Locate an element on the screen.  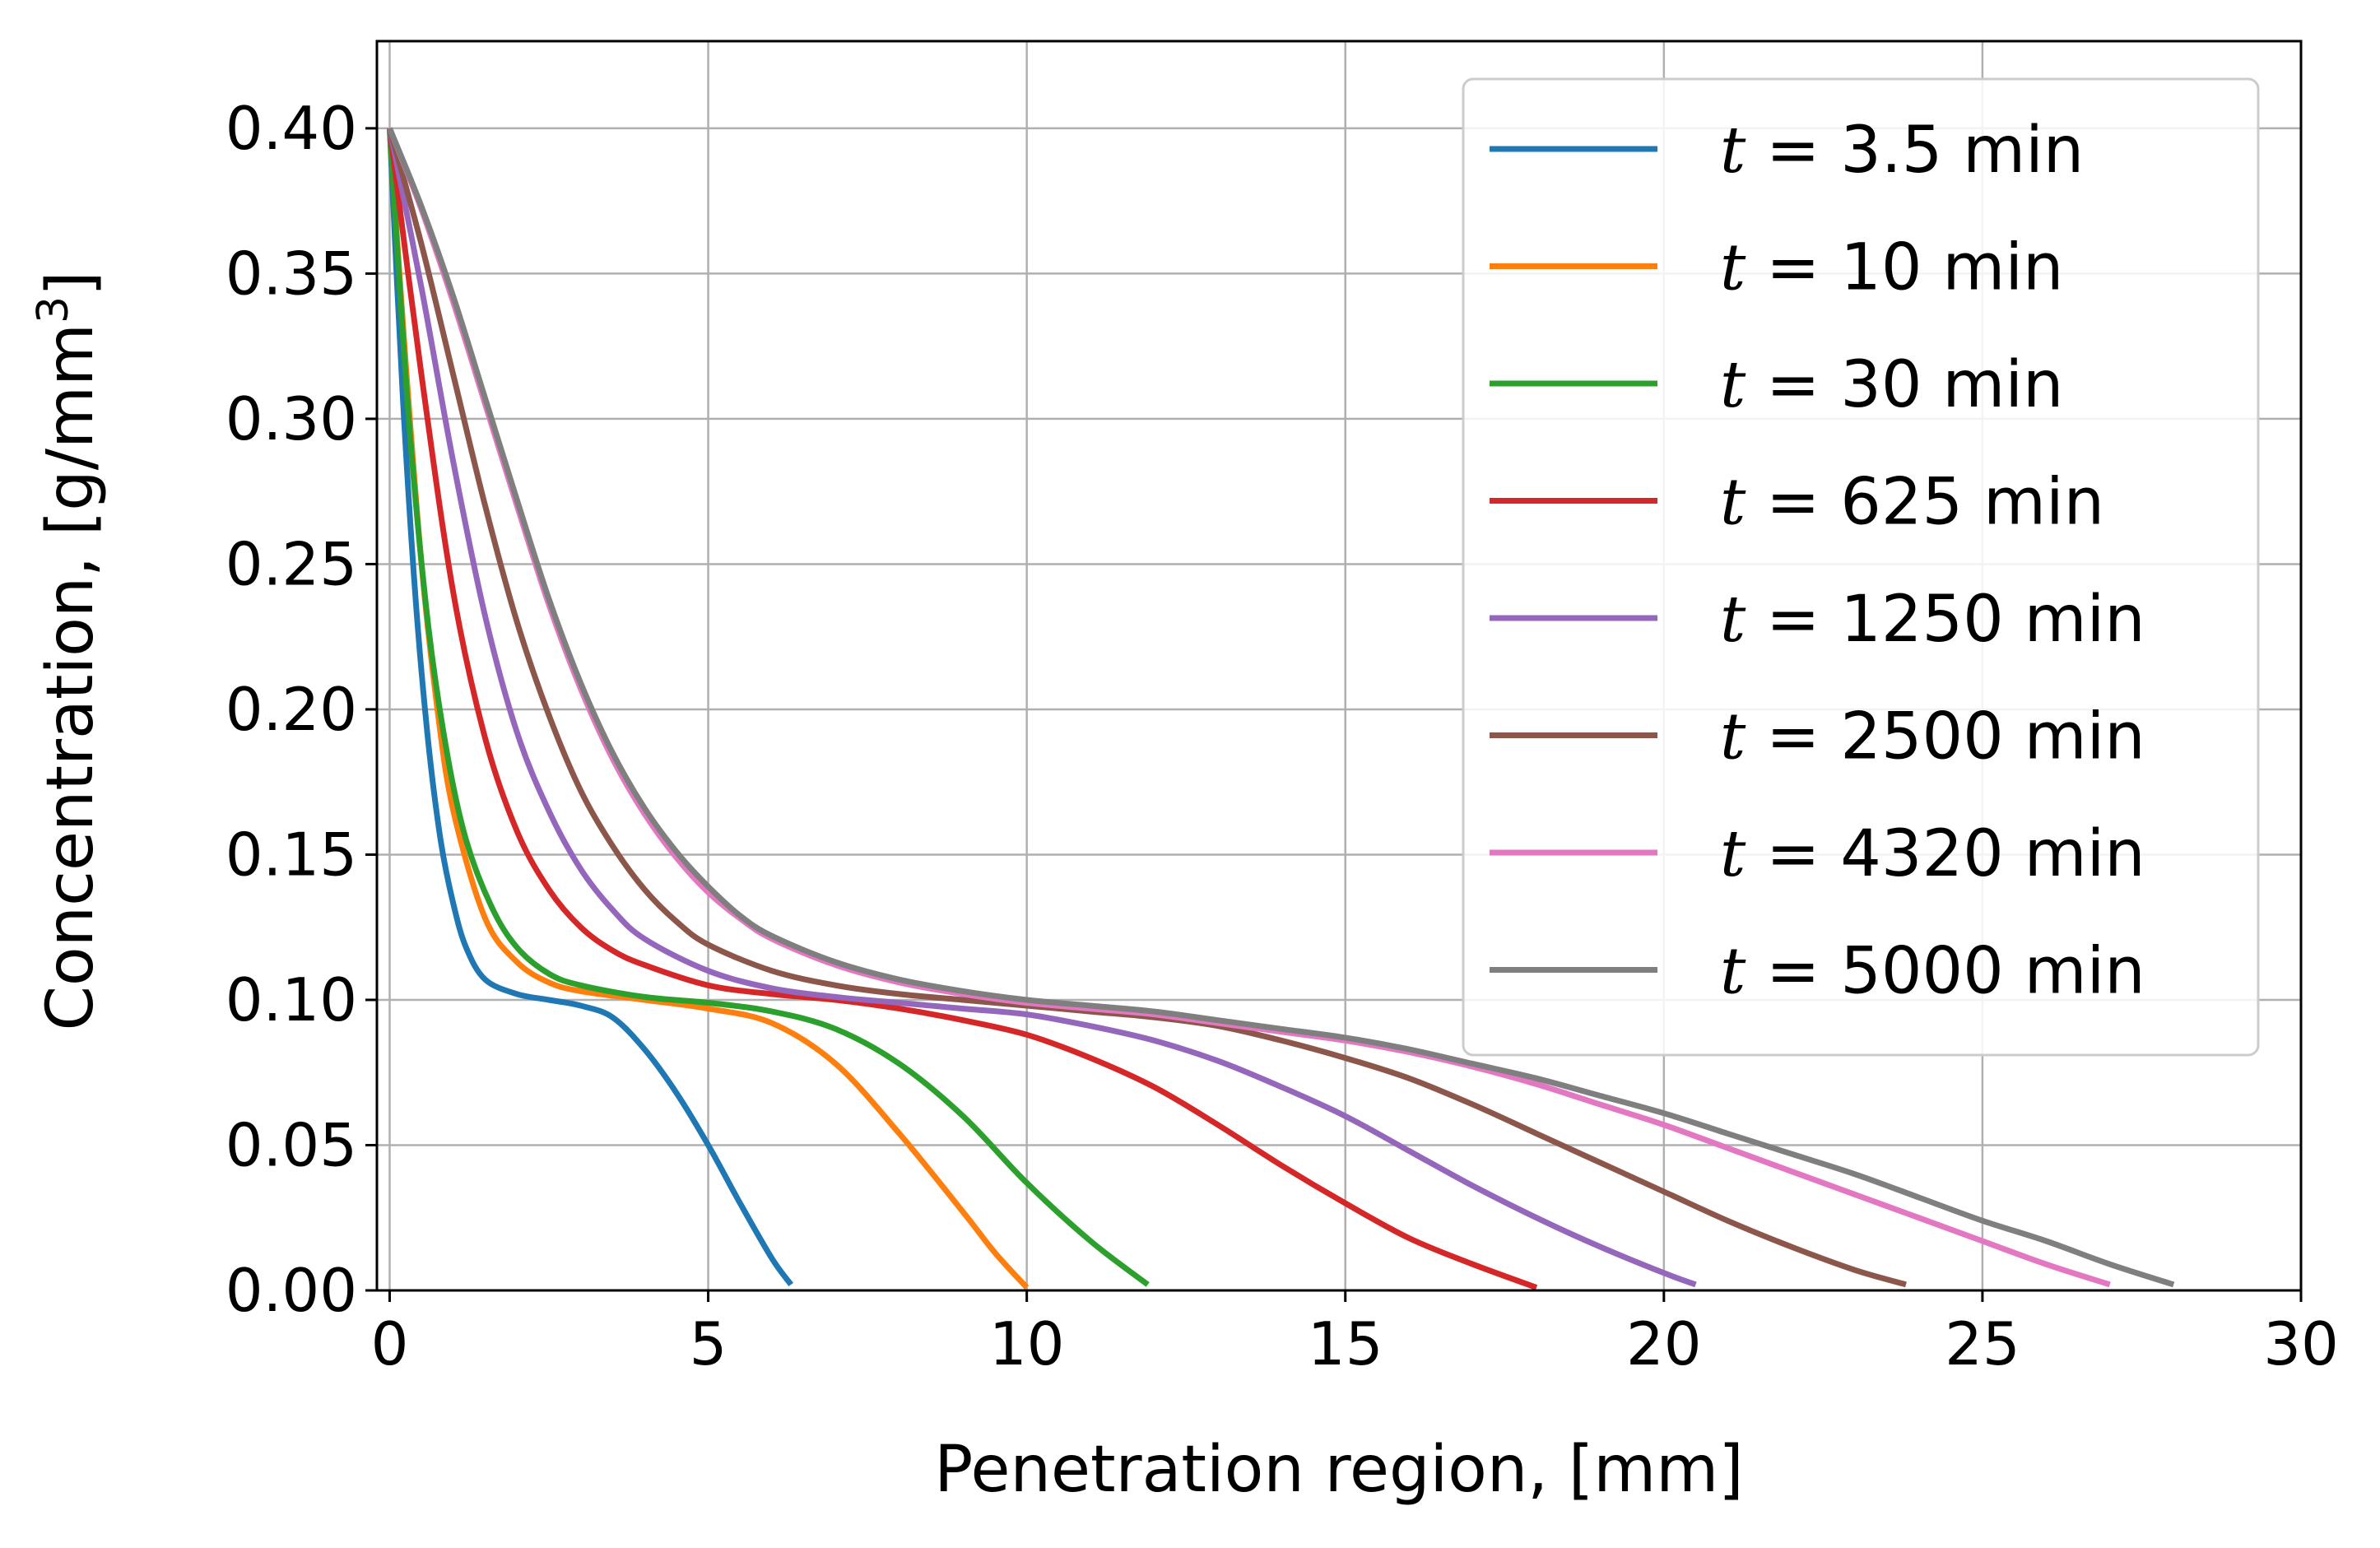
y-axis-label: Concentration, [g/mm3] is located at coordinates (68, 650).